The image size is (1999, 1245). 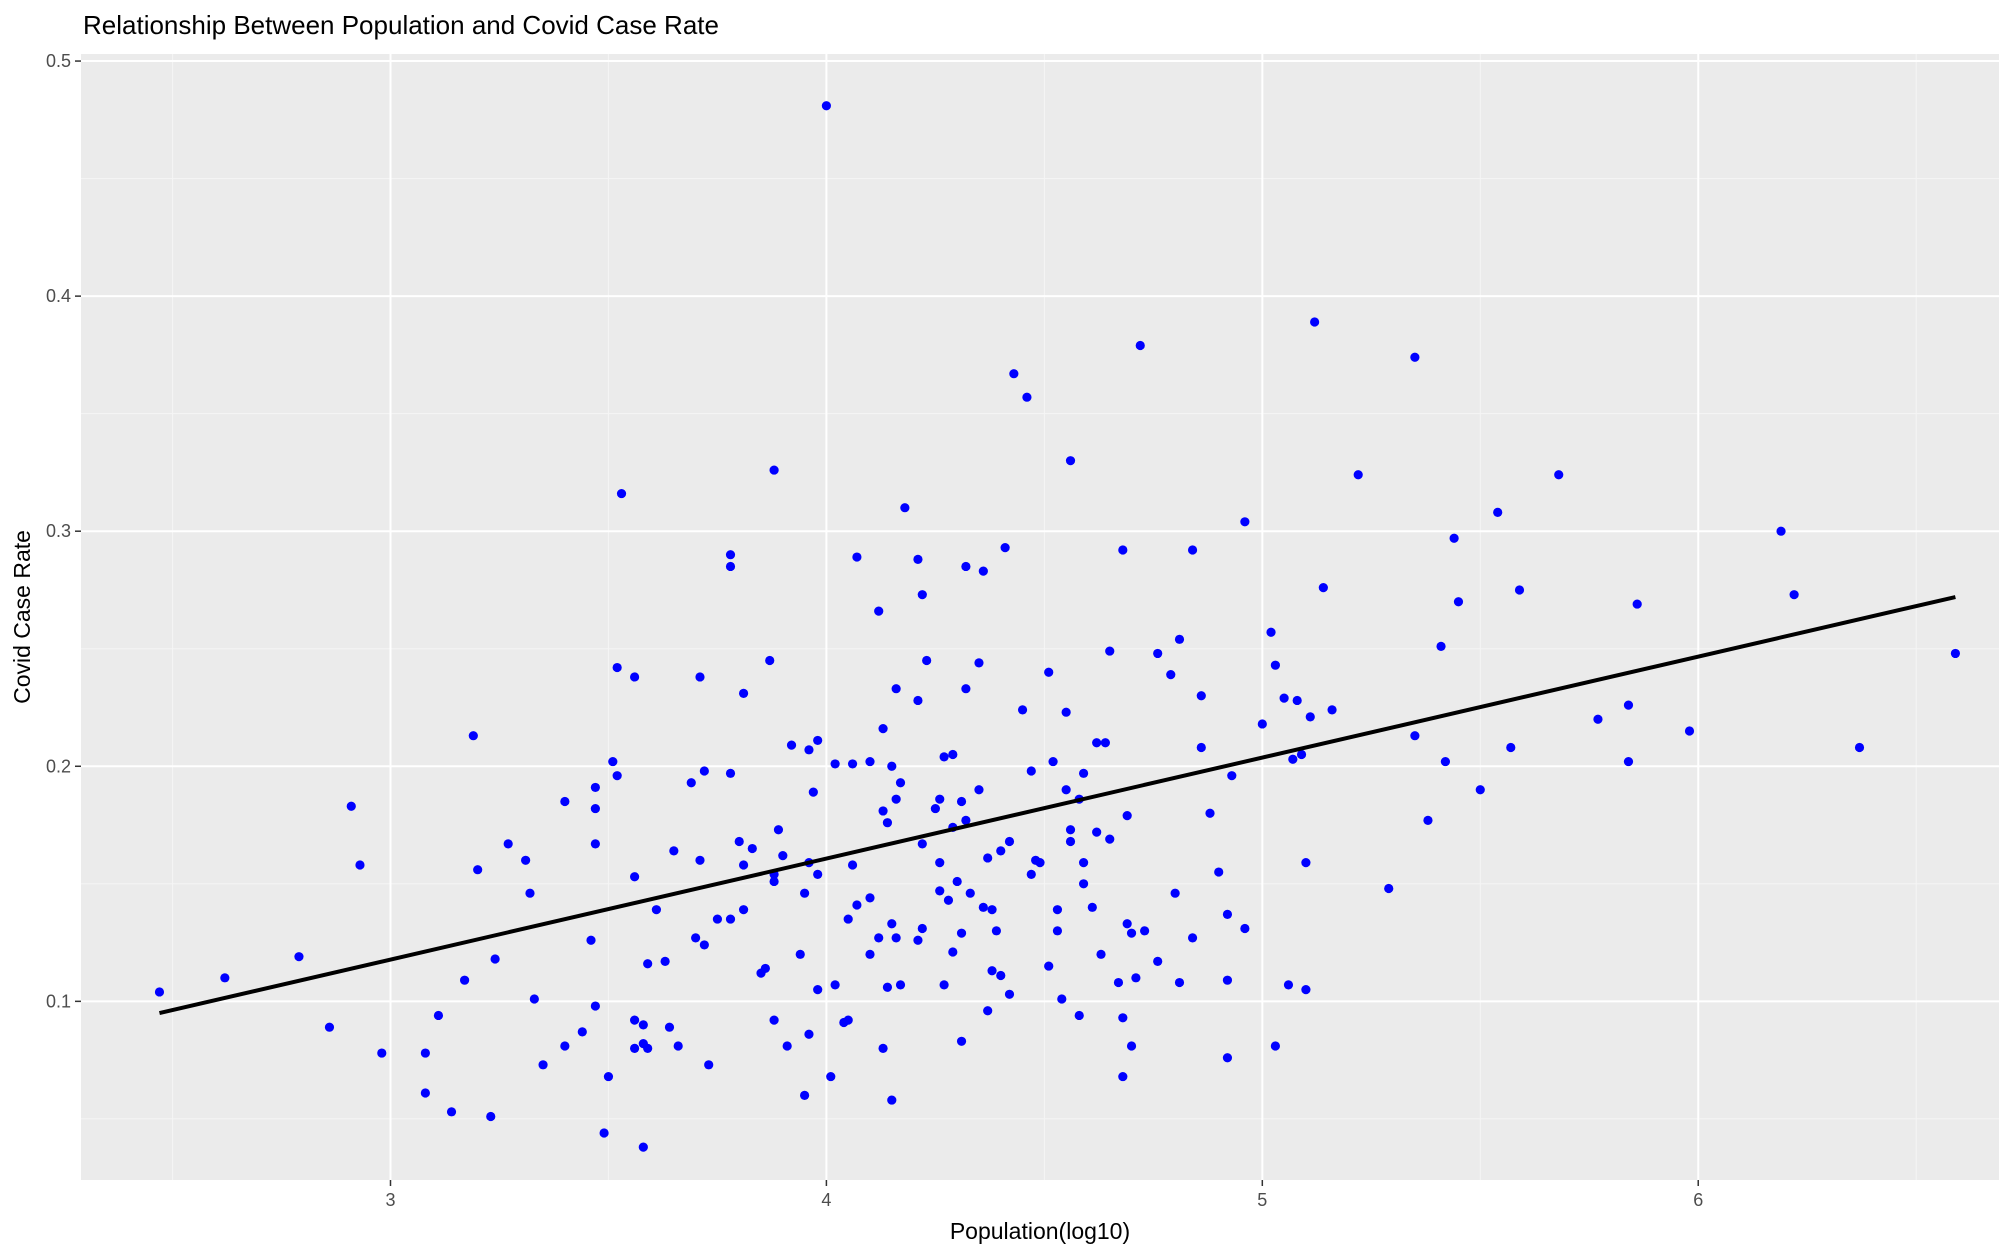 What do you see at coordinates (390, 1200) in the screenshot?
I see `x-tick-label: 3` at bounding box center [390, 1200].